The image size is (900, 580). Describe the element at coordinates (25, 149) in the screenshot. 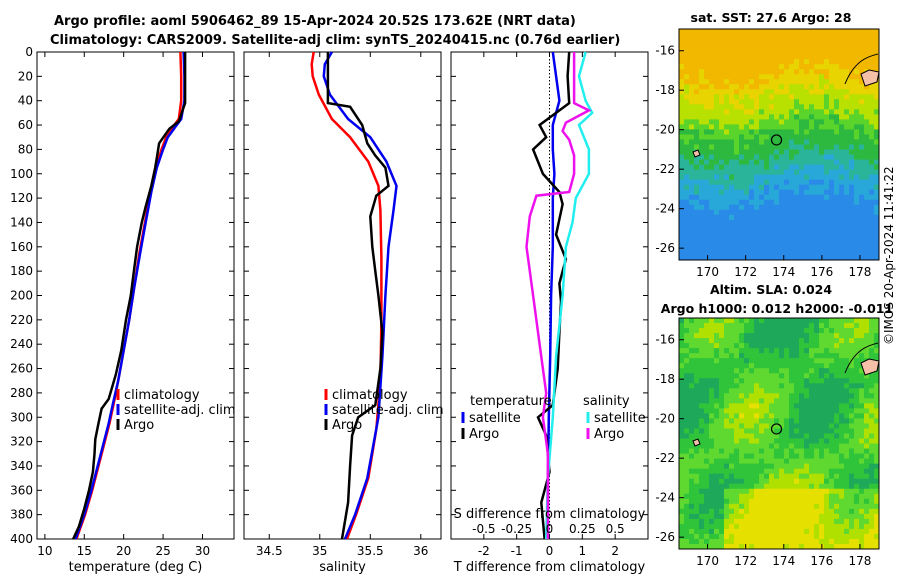

I see `y-tick-label: 80` at that location.